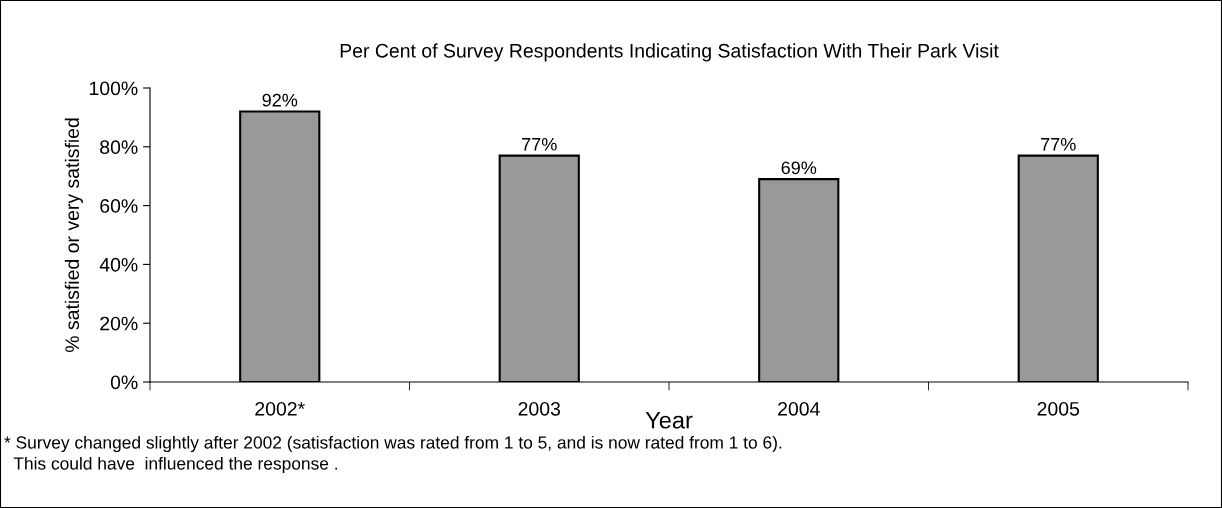 The image size is (1222, 508). I want to click on x-tick-label: 2002*, so click(280, 408).